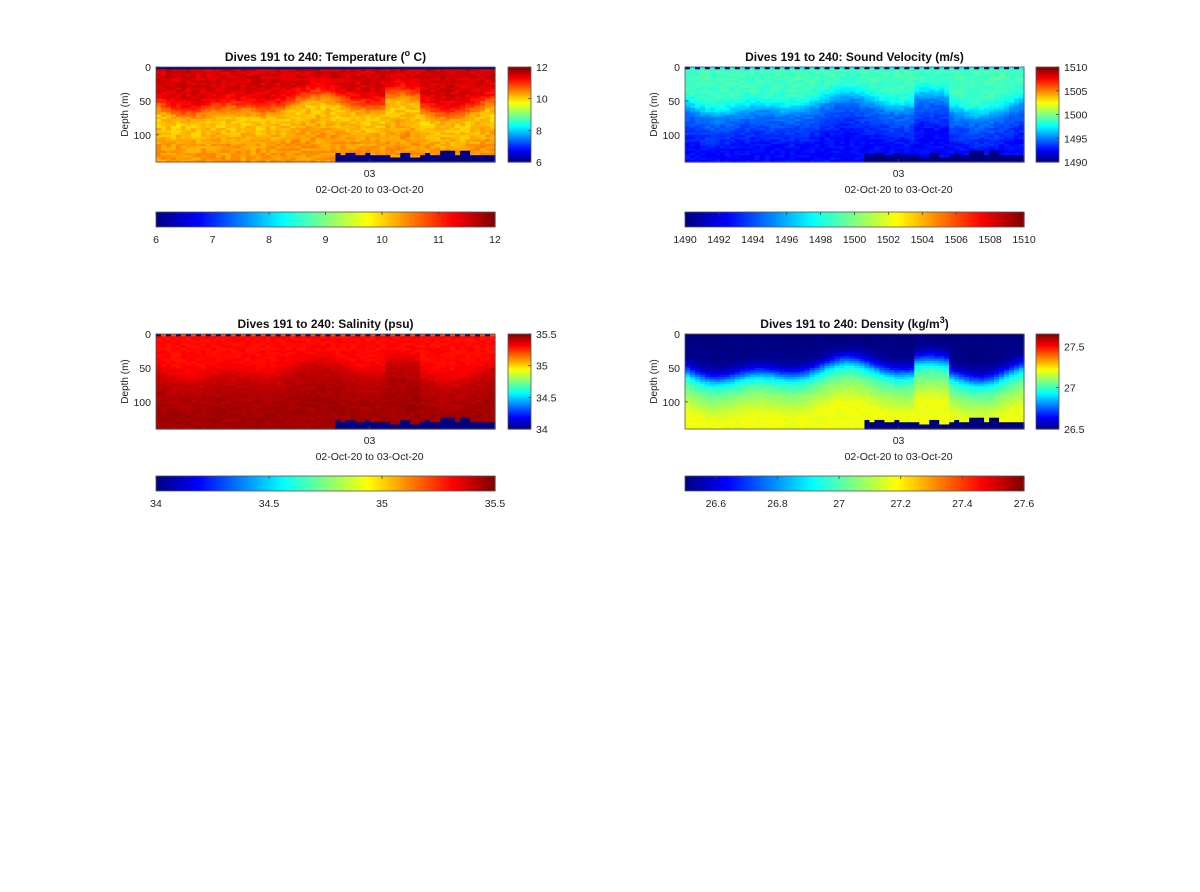 Image resolution: width=1200 pixels, height=892 pixels. I want to click on y-tick-label: 0, so click(148, 68).